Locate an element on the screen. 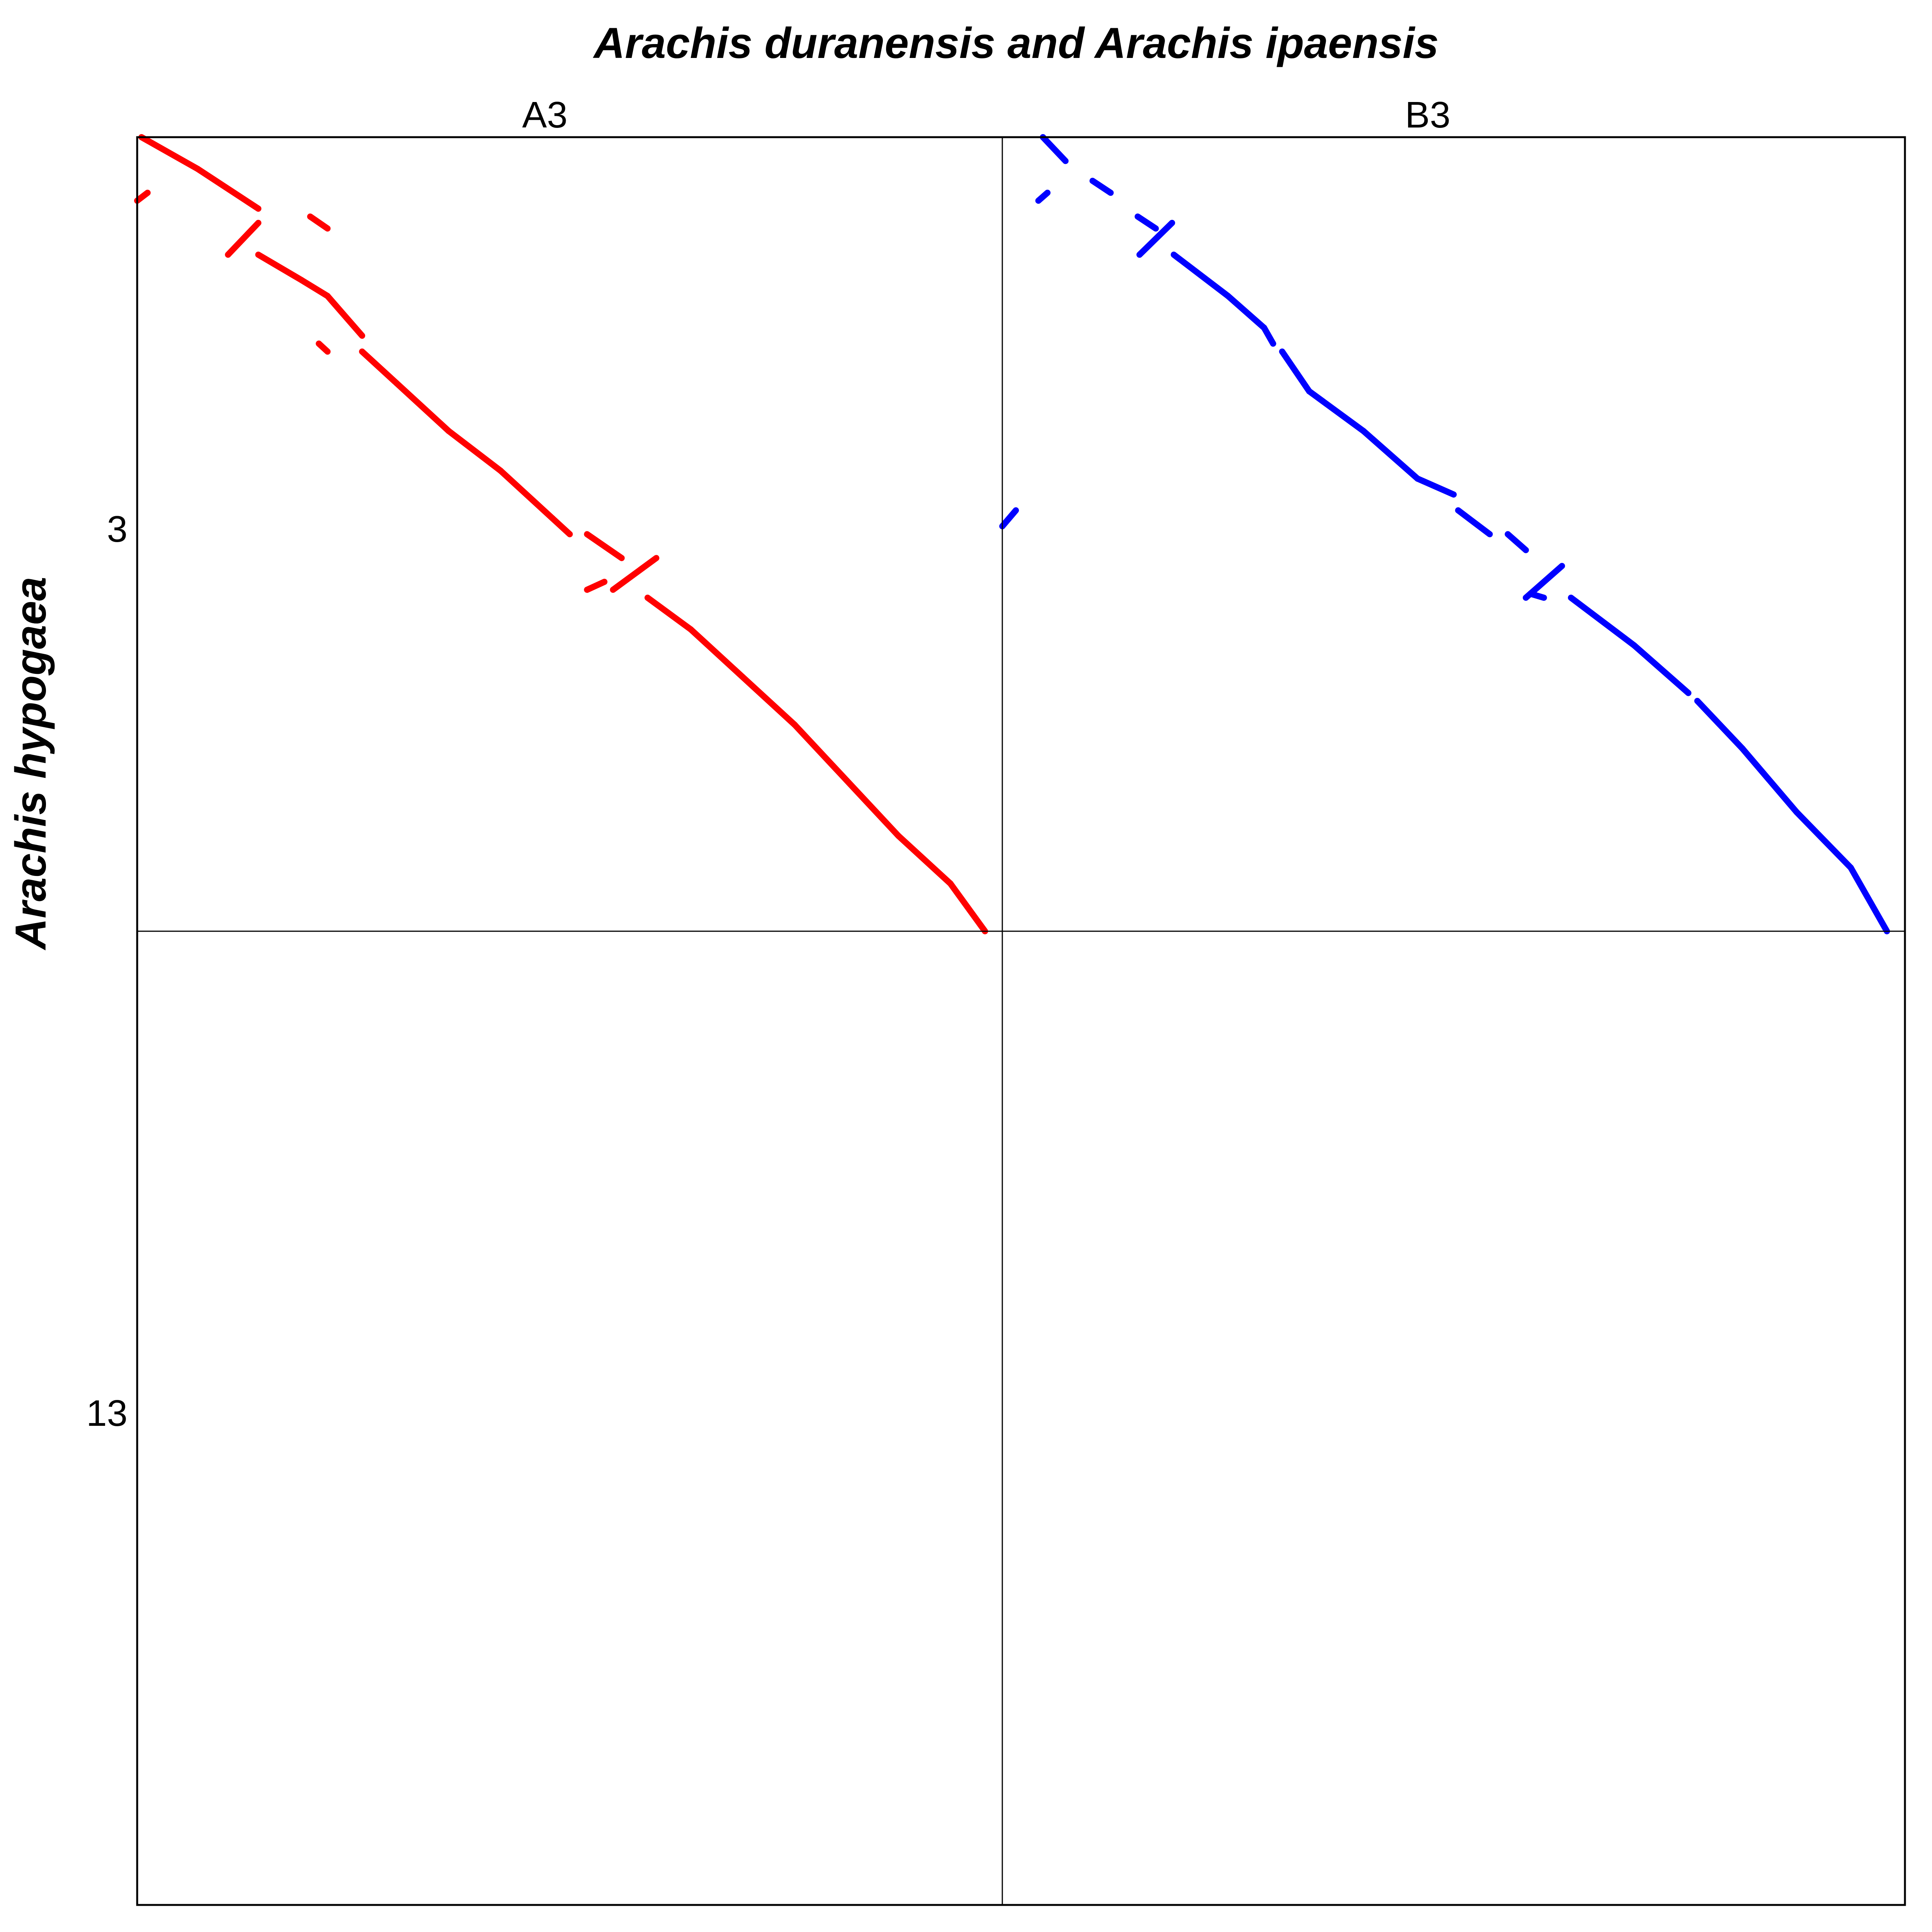  y-tick-label-13: 13 is located at coordinates (107, 1413).